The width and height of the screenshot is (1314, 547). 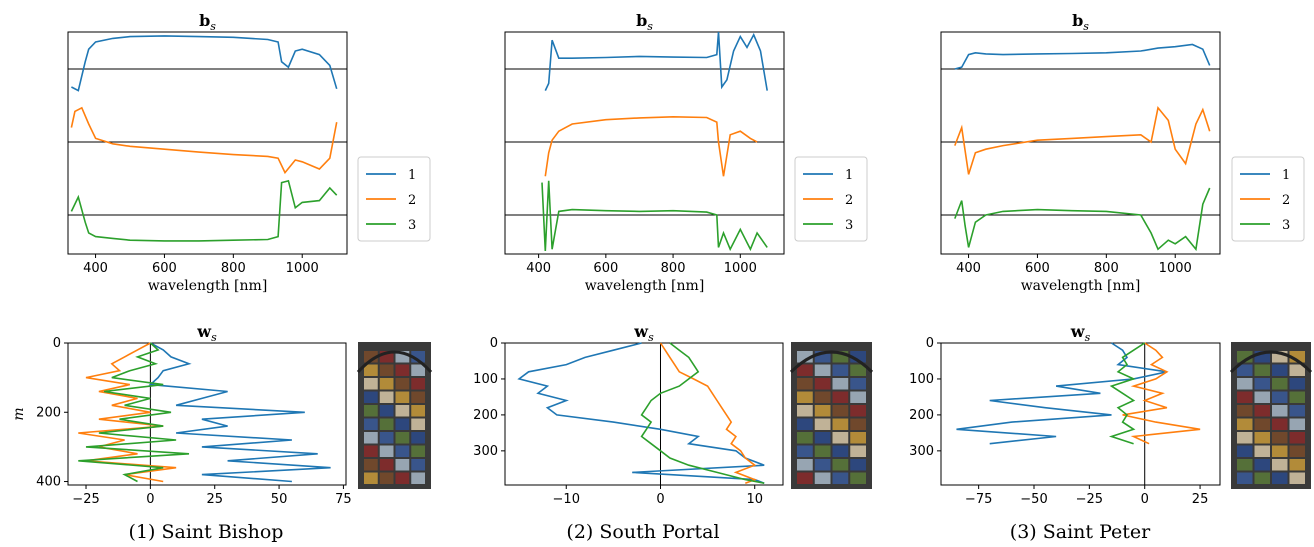 What do you see at coordinates (485, 379) in the screenshot?
I see `w-ytick-label: 100` at bounding box center [485, 379].